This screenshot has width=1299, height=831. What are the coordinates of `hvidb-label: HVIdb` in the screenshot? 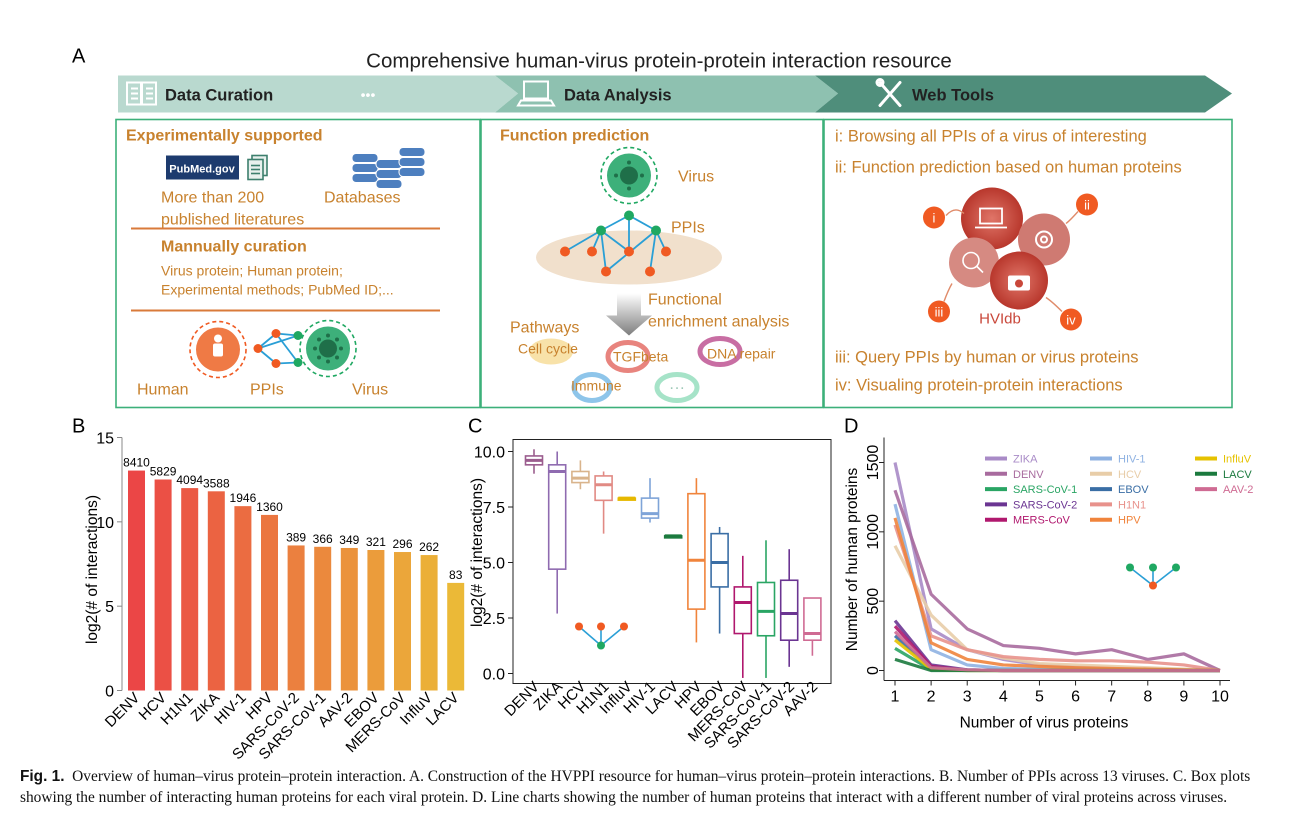 It's located at (1000, 319).